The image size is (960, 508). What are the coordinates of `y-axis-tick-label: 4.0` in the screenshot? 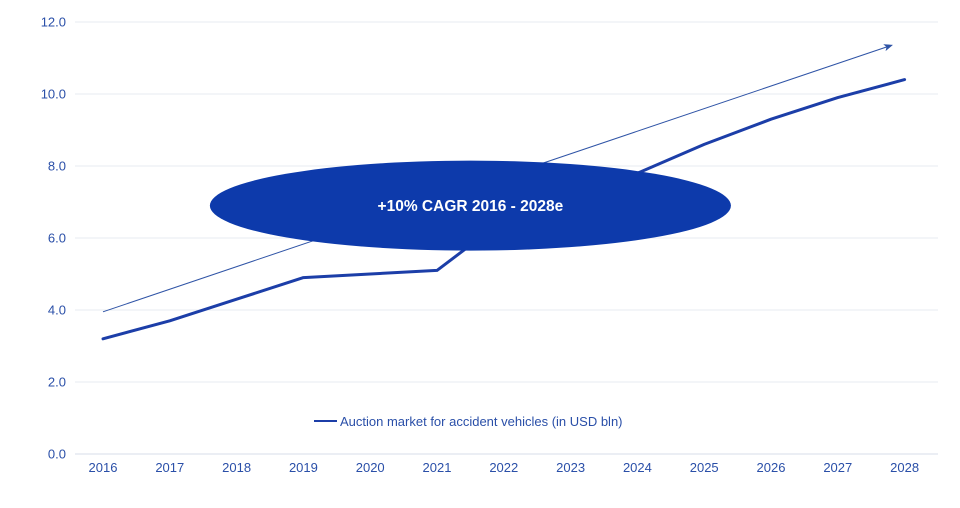 It's located at (57, 310).